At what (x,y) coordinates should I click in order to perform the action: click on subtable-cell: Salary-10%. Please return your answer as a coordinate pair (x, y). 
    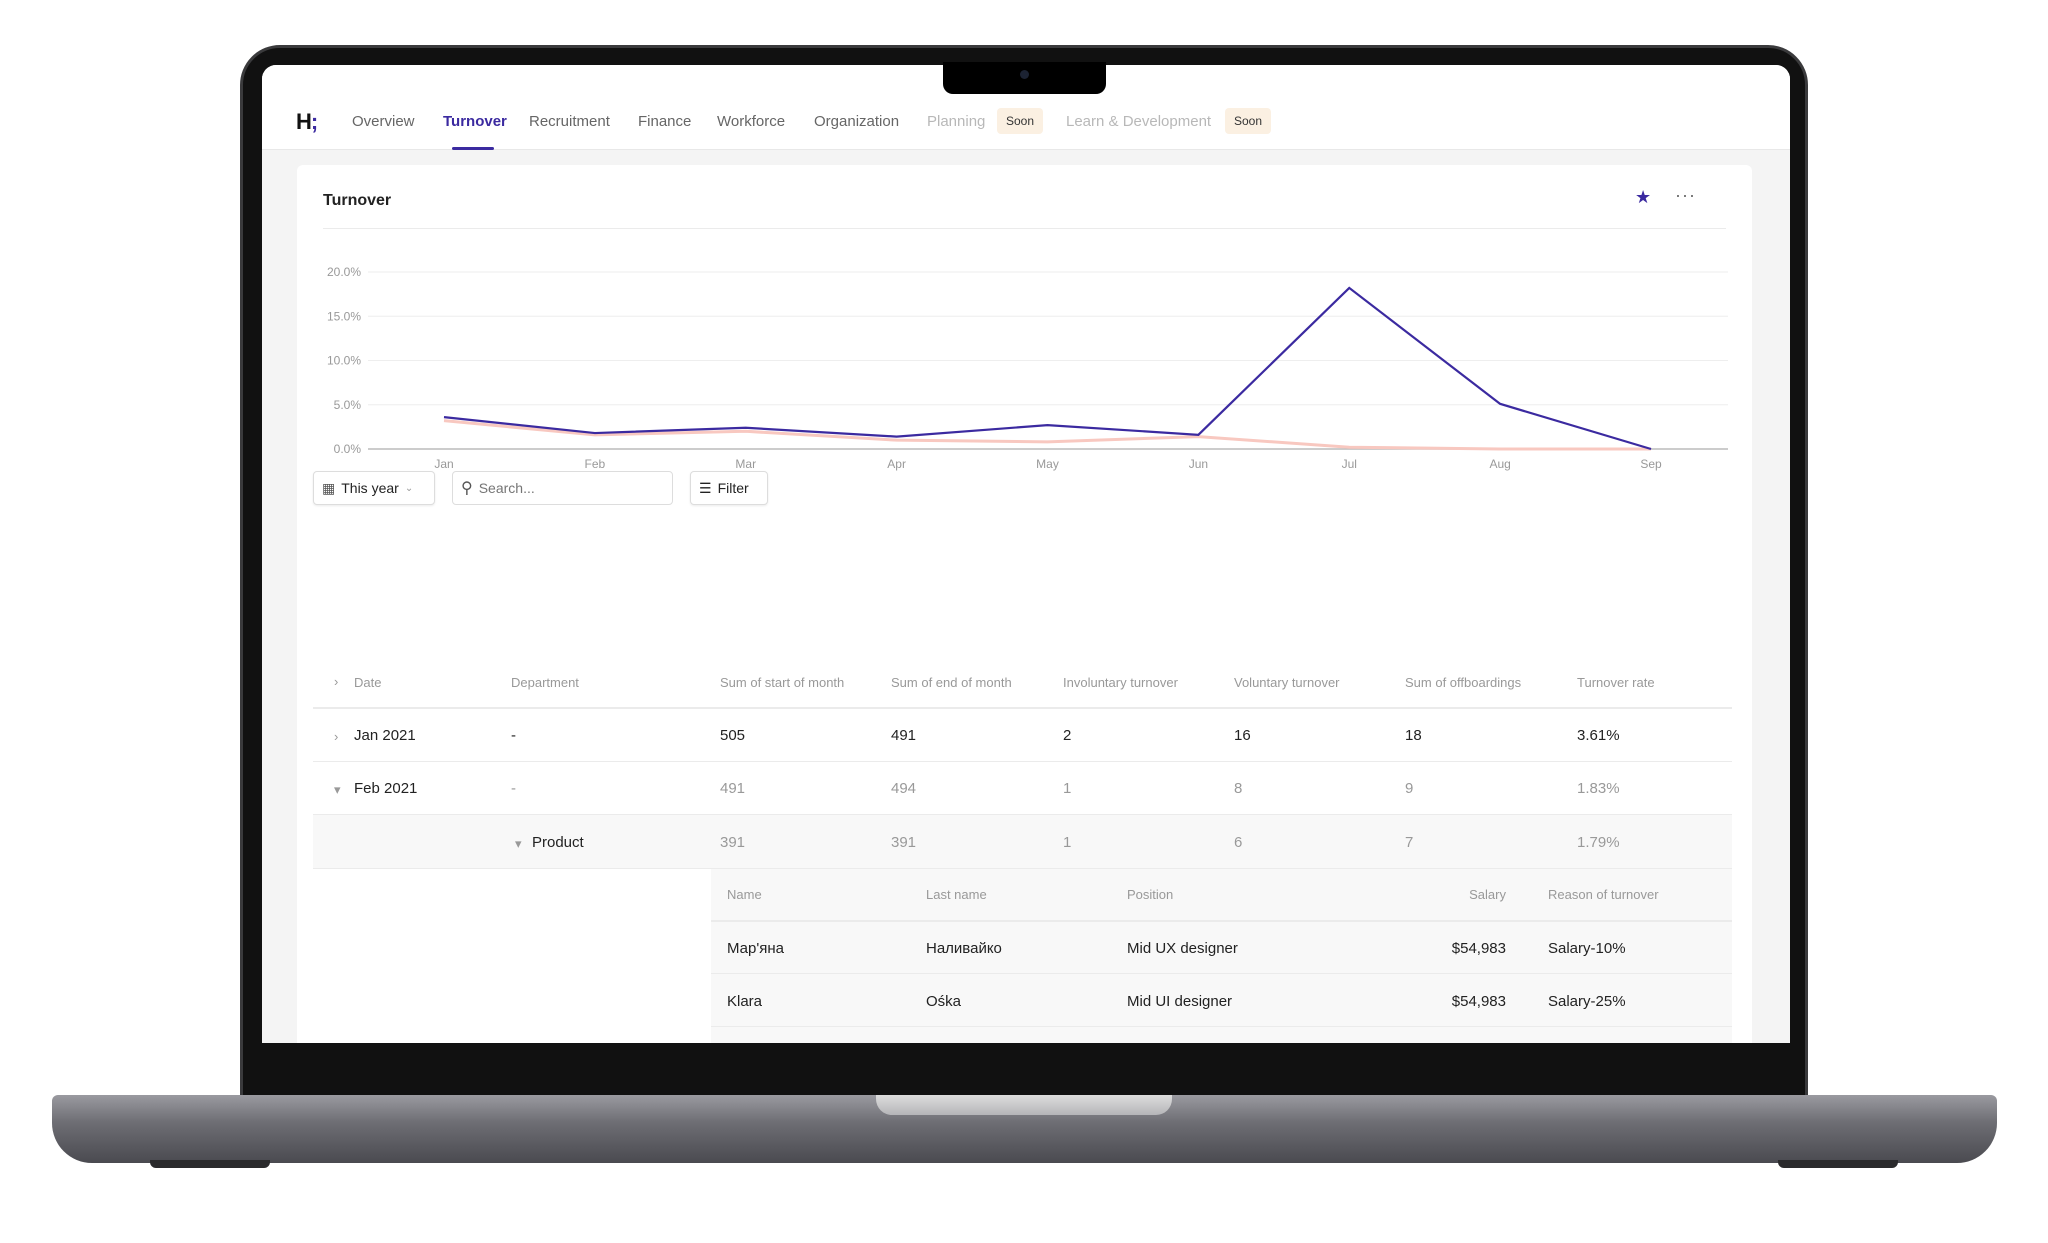
    Looking at the image, I should click on (1587, 948).